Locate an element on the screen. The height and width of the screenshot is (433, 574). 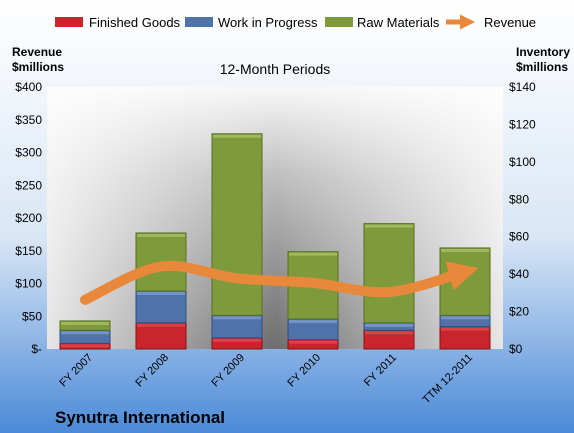
right-axis-label-line1: Inventory is located at coordinates (543, 52).